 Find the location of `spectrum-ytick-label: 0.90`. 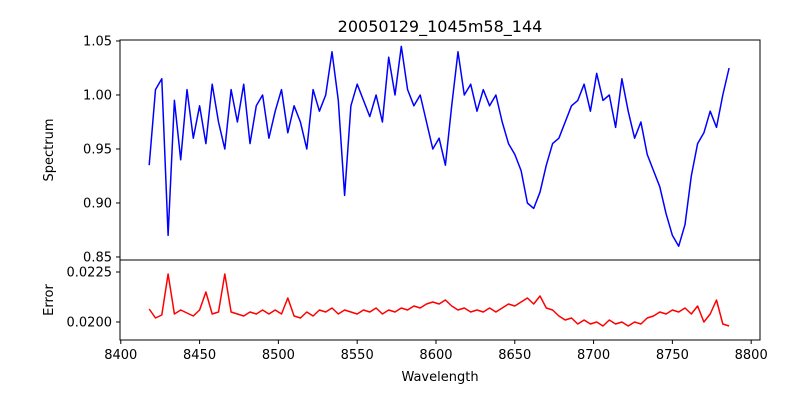

spectrum-ytick-label: 0.90 is located at coordinates (97, 203).